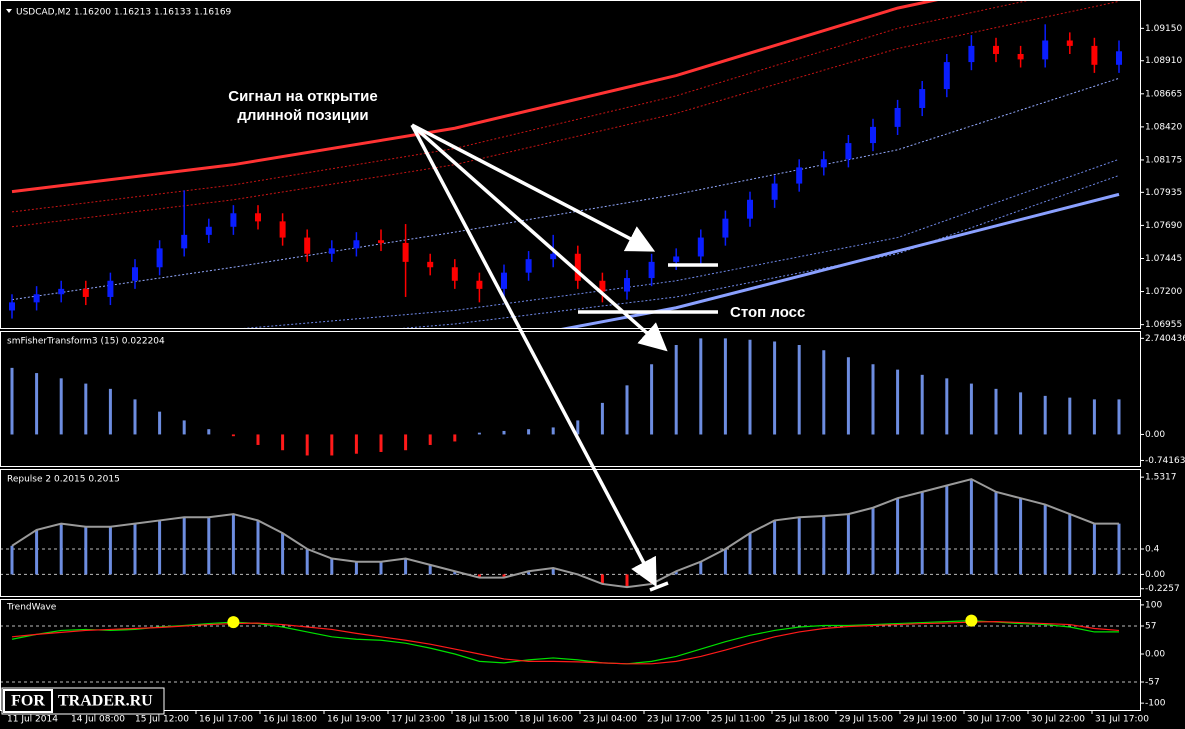  What do you see at coordinates (1163, 226) in the screenshot?
I see `y-tick-label: 1.07690` at bounding box center [1163, 226].